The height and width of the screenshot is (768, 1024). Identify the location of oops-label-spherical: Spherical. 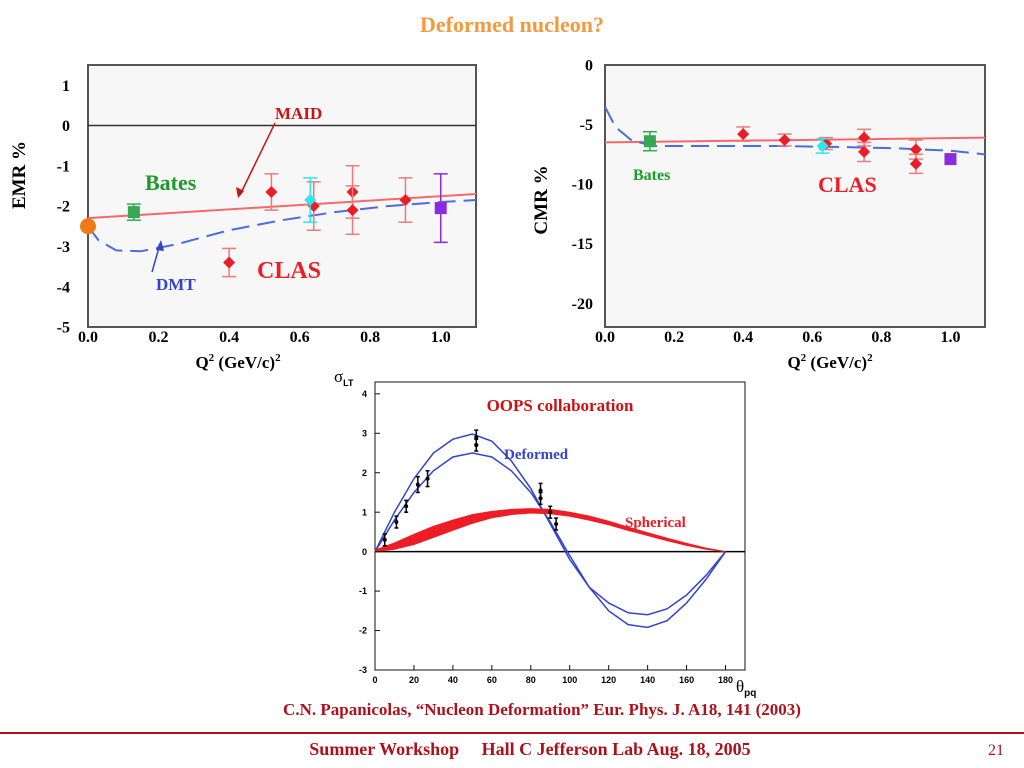
(655, 523).